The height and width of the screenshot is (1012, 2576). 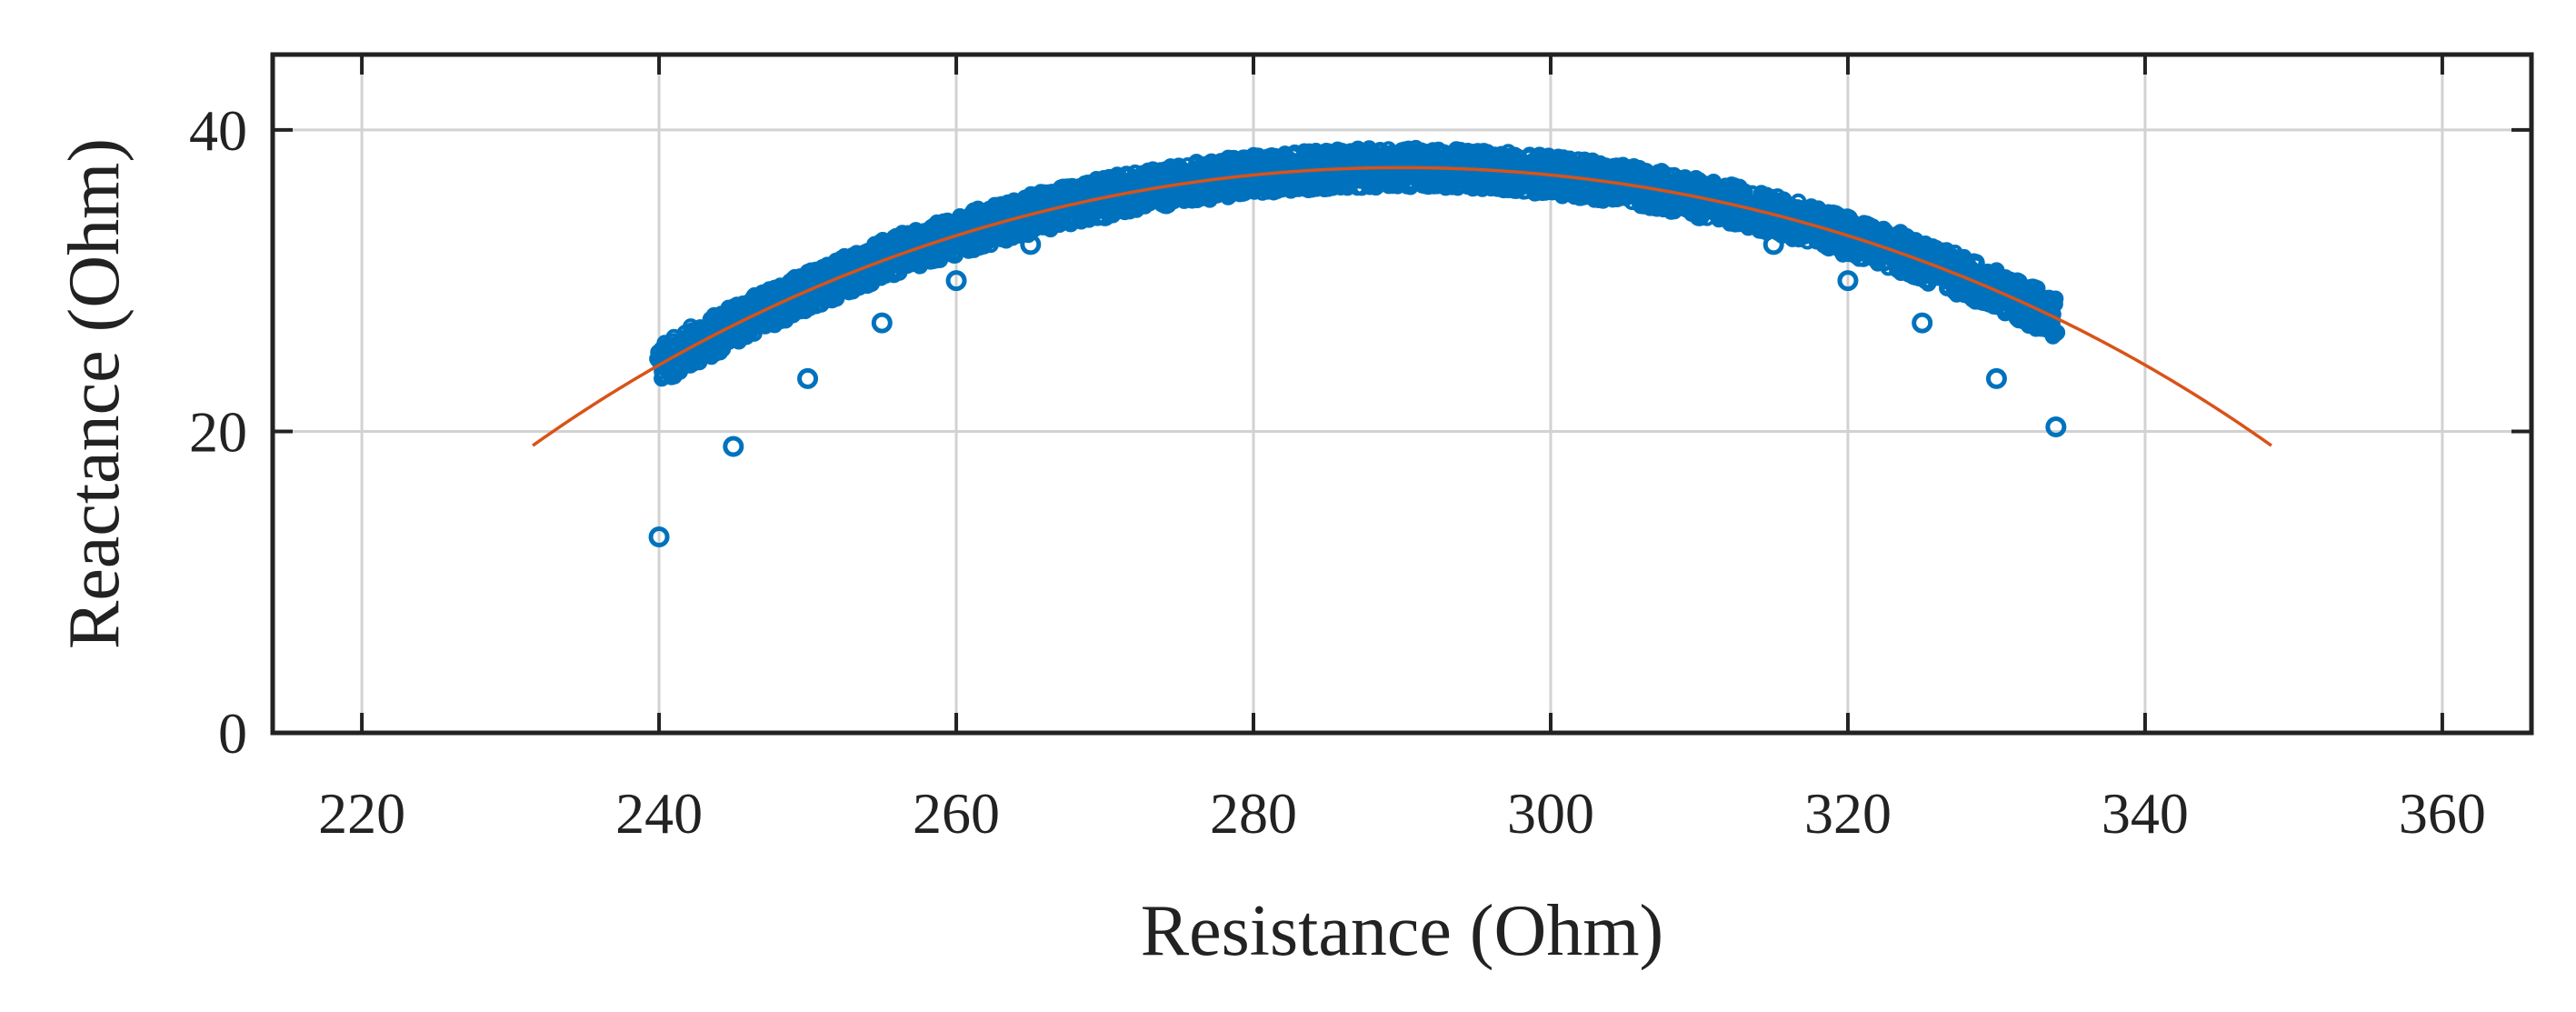 What do you see at coordinates (2145, 813) in the screenshot?
I see `x-tick-label: 340` at bounding box center [2145, 813].